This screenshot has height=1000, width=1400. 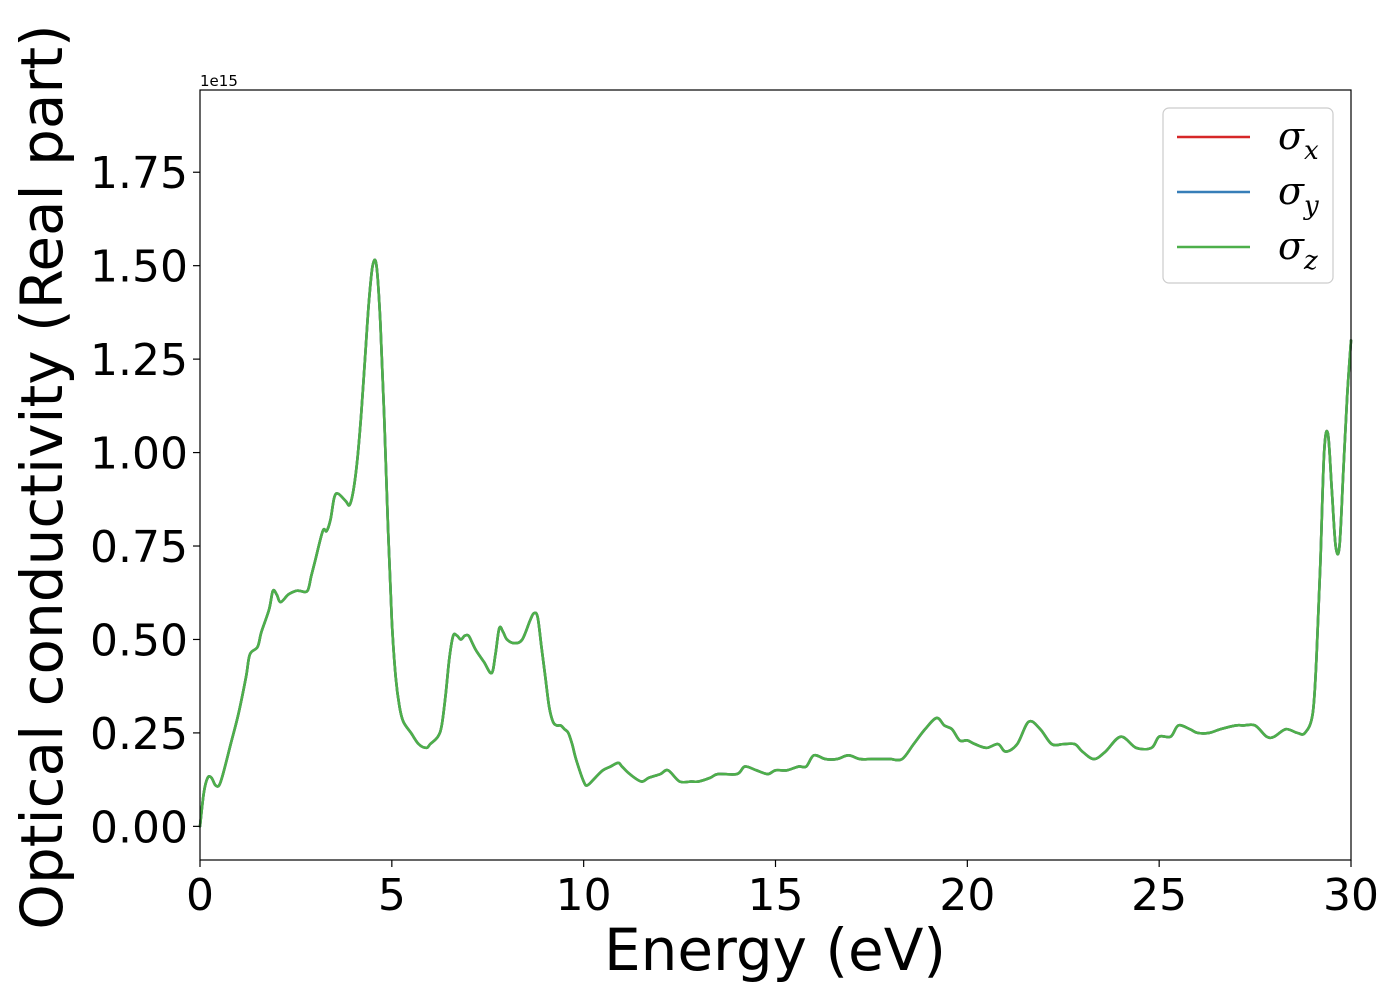 I want to click on y-axis: 0.00 0.25 0.50 0.75 1.00 1.25 1.50 1.75, so click(x=145, y=500).